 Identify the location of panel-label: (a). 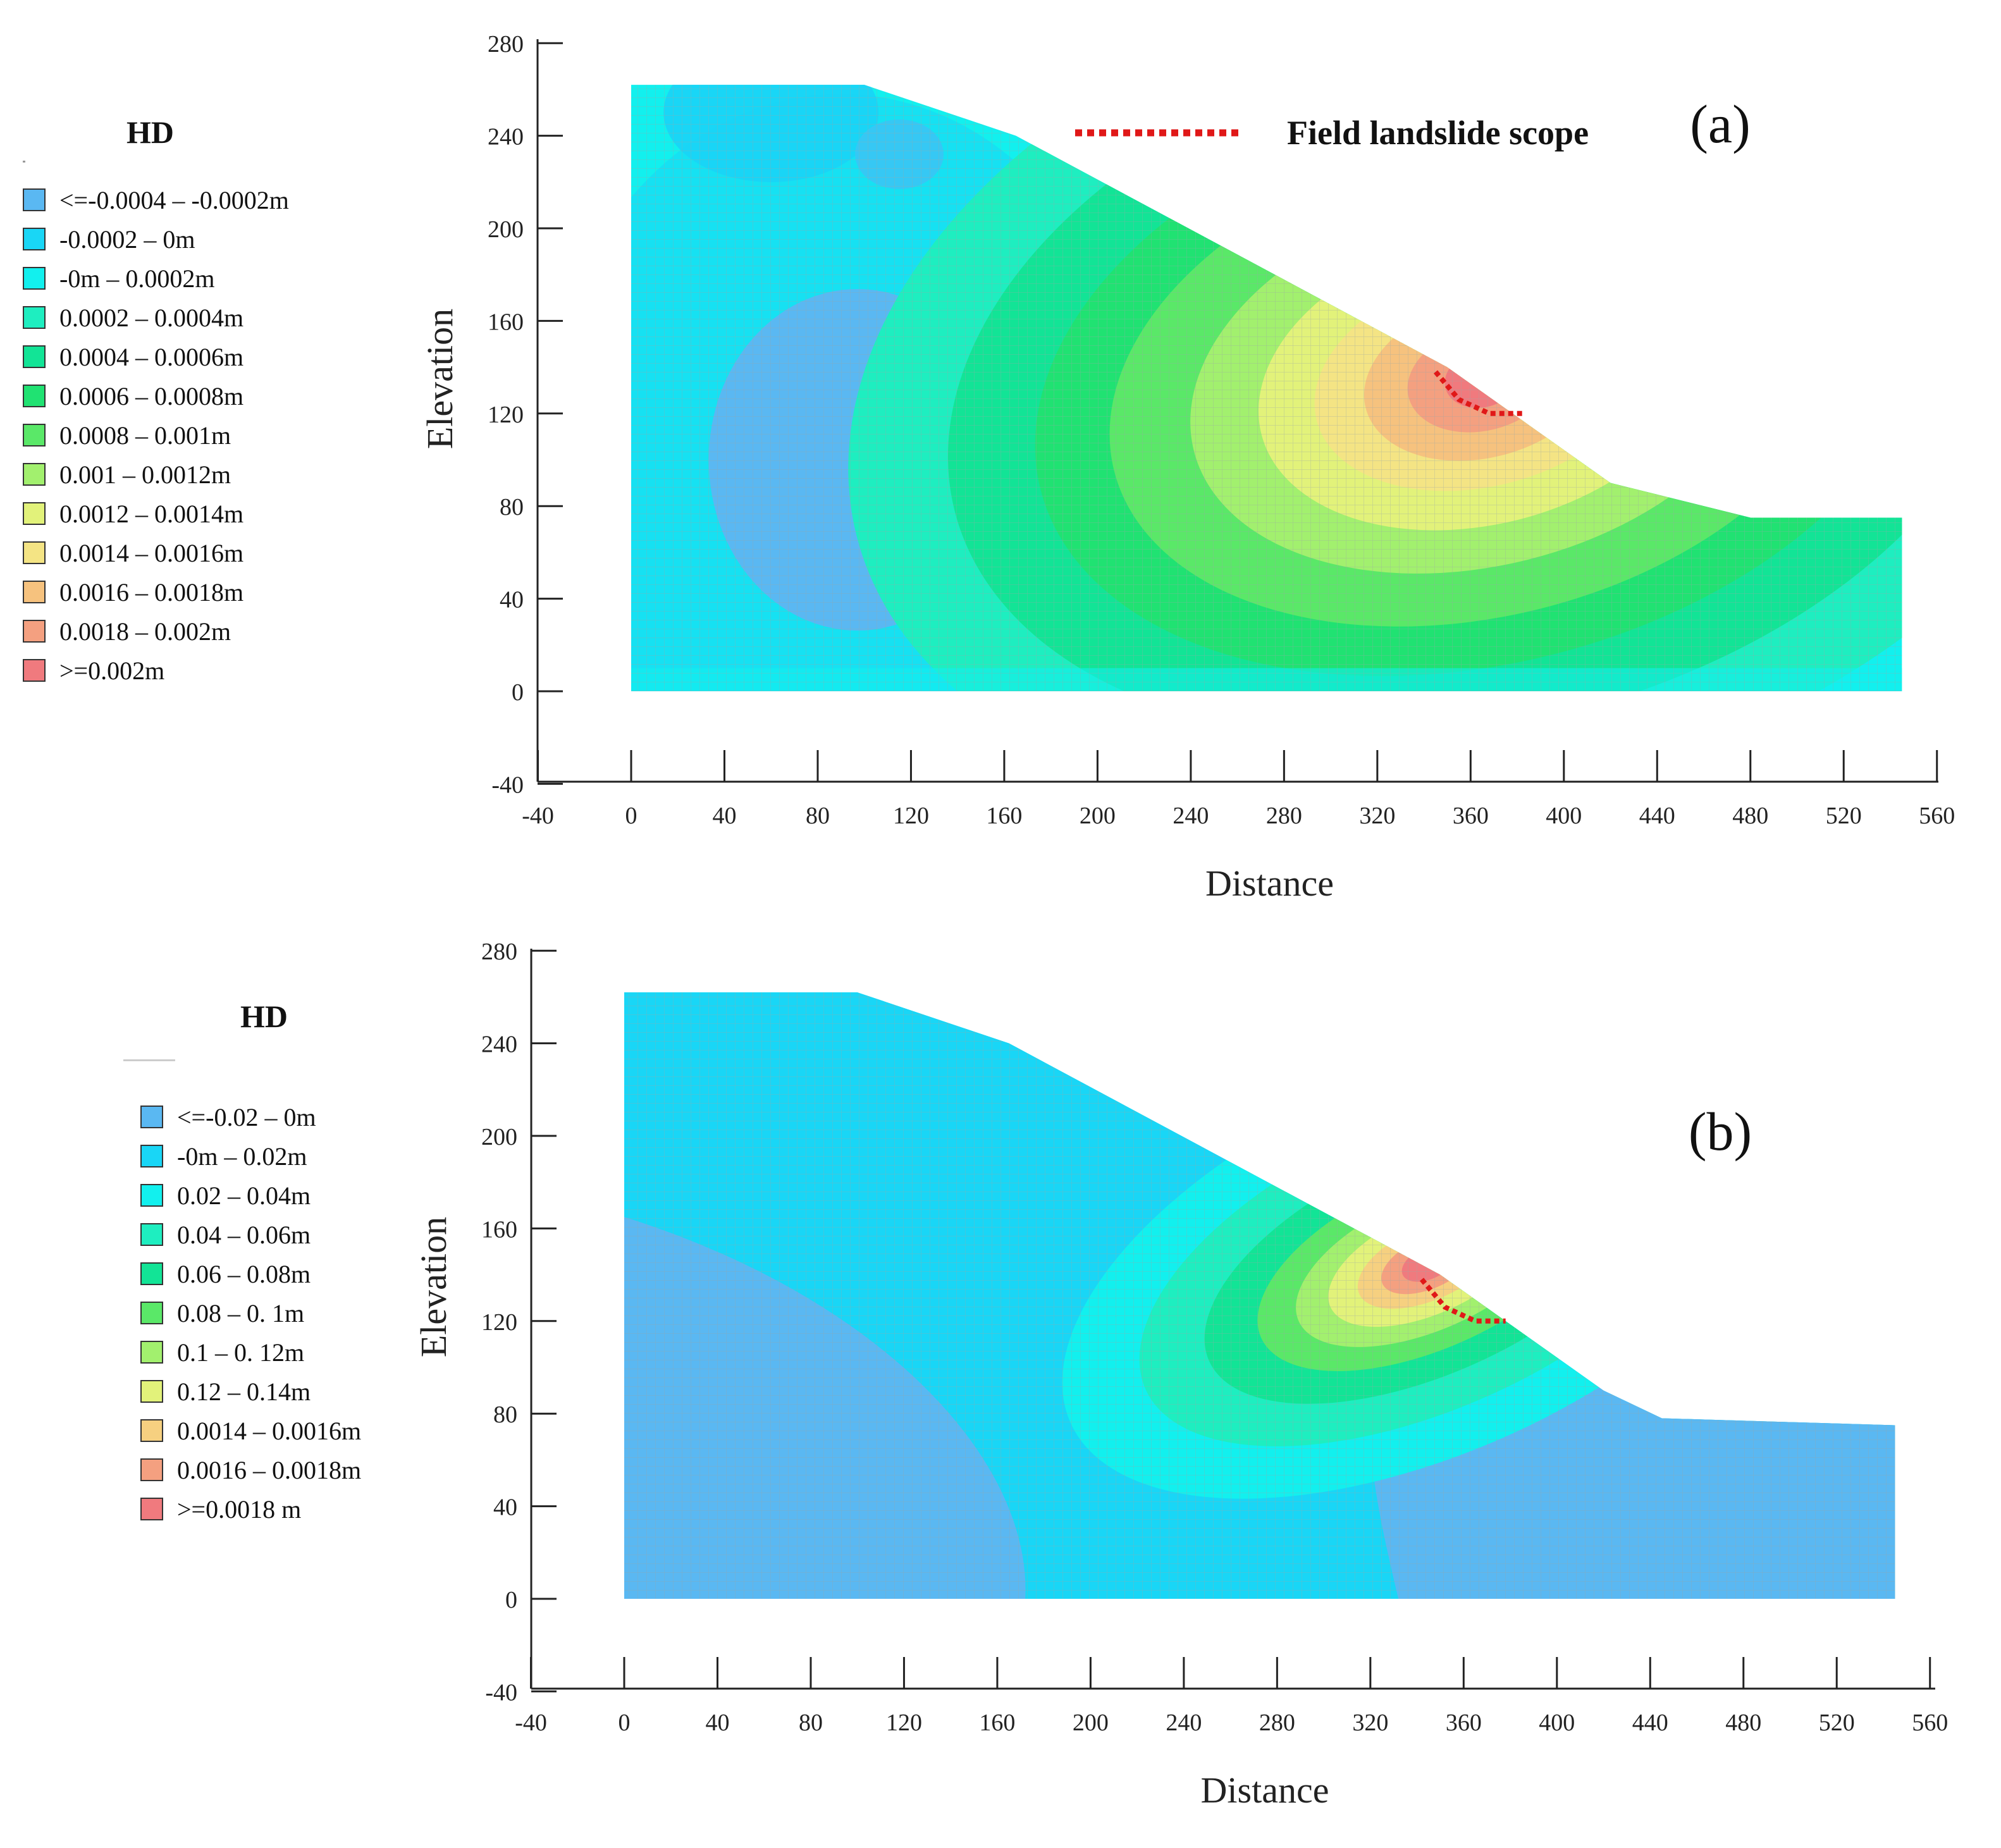
(1720, 124).